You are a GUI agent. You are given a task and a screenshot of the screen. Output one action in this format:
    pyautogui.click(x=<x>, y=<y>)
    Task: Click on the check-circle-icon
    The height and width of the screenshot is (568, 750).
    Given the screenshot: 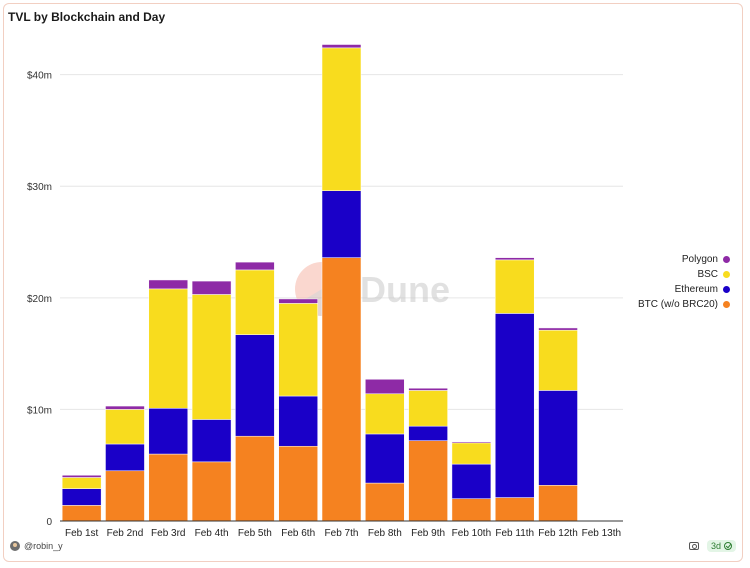 What is the action you would take?
    pyautogui.click(x=728, y=546)
    